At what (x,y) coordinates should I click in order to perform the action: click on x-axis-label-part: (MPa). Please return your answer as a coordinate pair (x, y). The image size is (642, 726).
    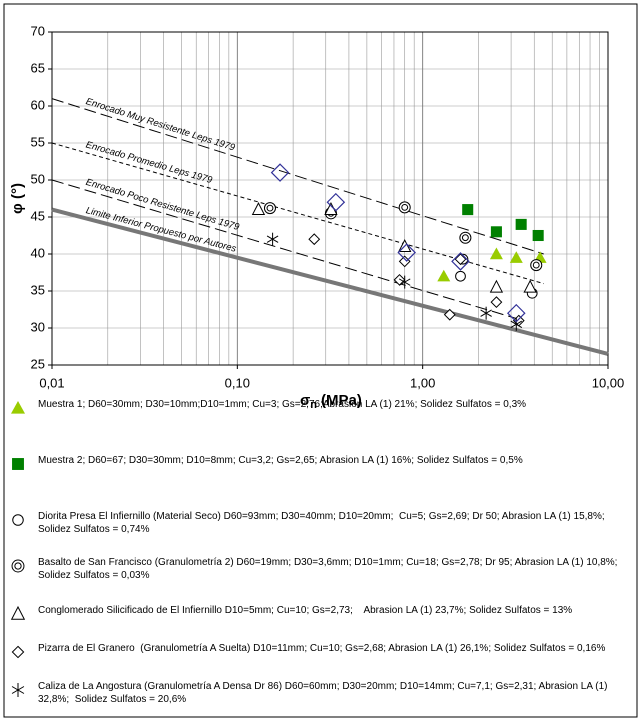
    Looking at the image, I should click on (341, 400).